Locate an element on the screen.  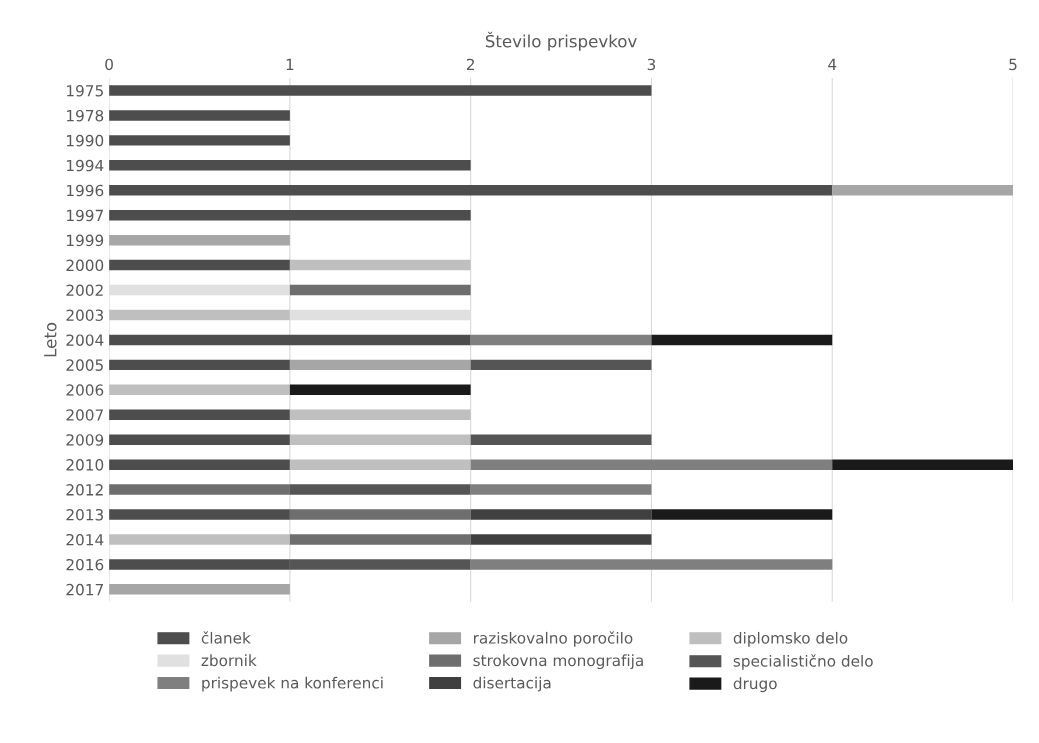
y-tick-label: 2013 is located at coordinates (85, 514).